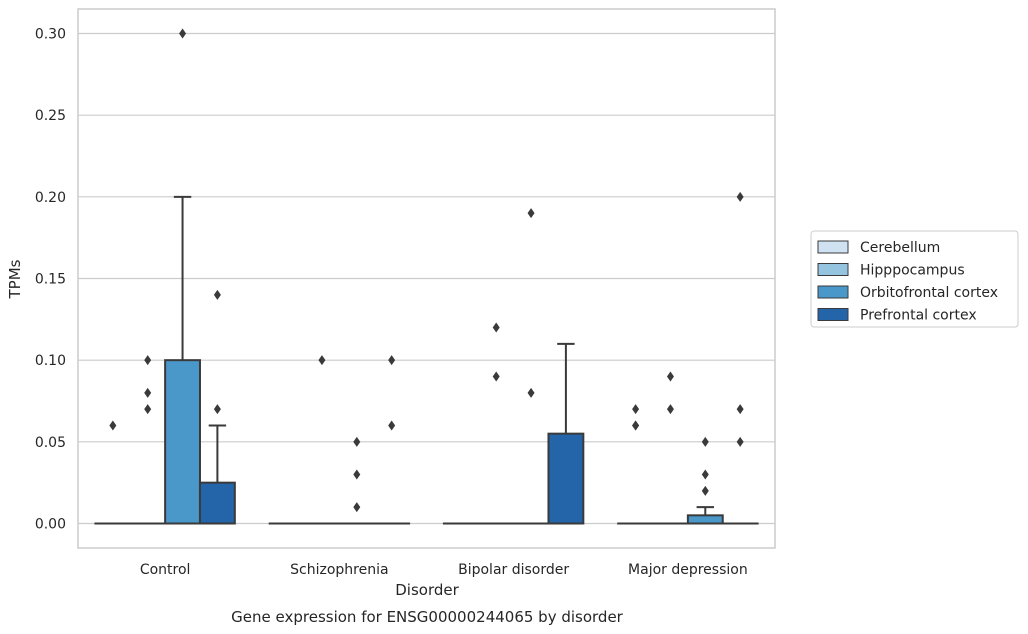 The height and width of the screenshot is (634, 1028). Describe the element at coordinates (50, 35) in the screenshot. I see `y-tick-label: 0.30` at that location.